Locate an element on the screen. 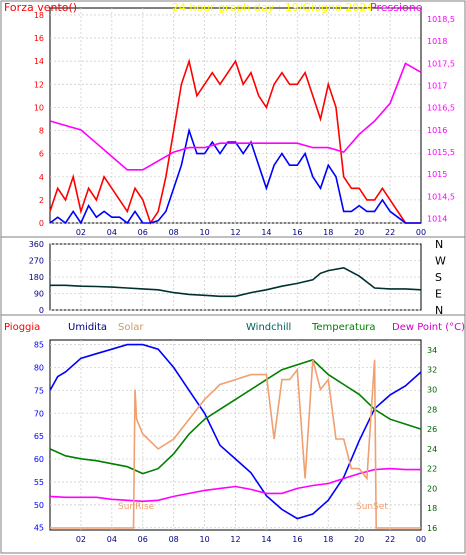 This screenshot has width=466, height=555. y-left-tick-label: 55 is located at coordinates (39, 482).